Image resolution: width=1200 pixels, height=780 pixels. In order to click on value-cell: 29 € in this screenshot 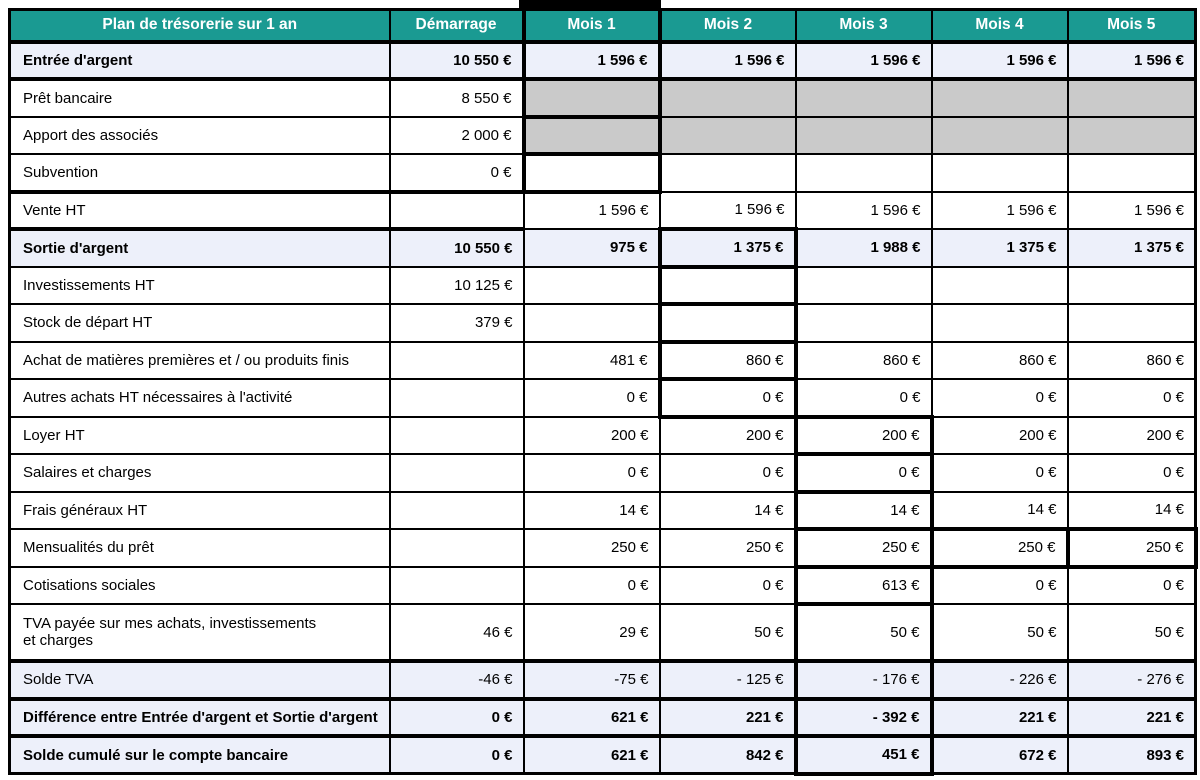, I will do `click(591, 632)`.